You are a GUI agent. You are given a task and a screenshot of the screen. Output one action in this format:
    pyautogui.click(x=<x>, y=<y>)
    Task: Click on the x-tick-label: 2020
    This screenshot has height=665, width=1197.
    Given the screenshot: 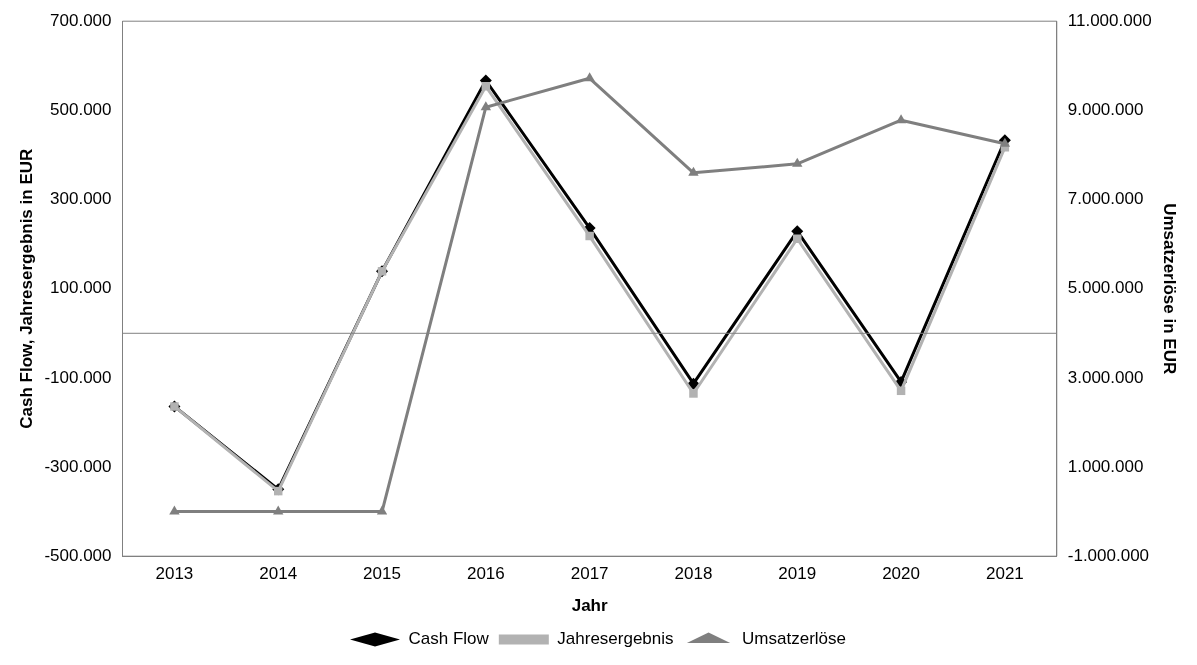 What is the action you would take?
    pyautogui.click(x=901, y=574)
    